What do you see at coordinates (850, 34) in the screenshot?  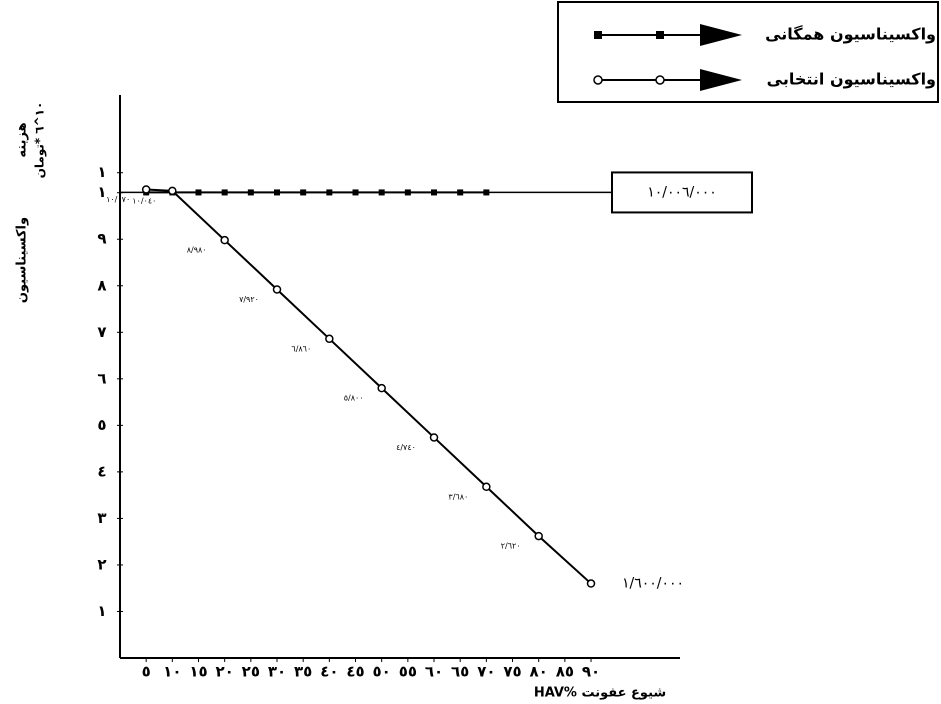 I see `legend-label: واکسیناسیون همگانی` at bounding box center [850, 34].